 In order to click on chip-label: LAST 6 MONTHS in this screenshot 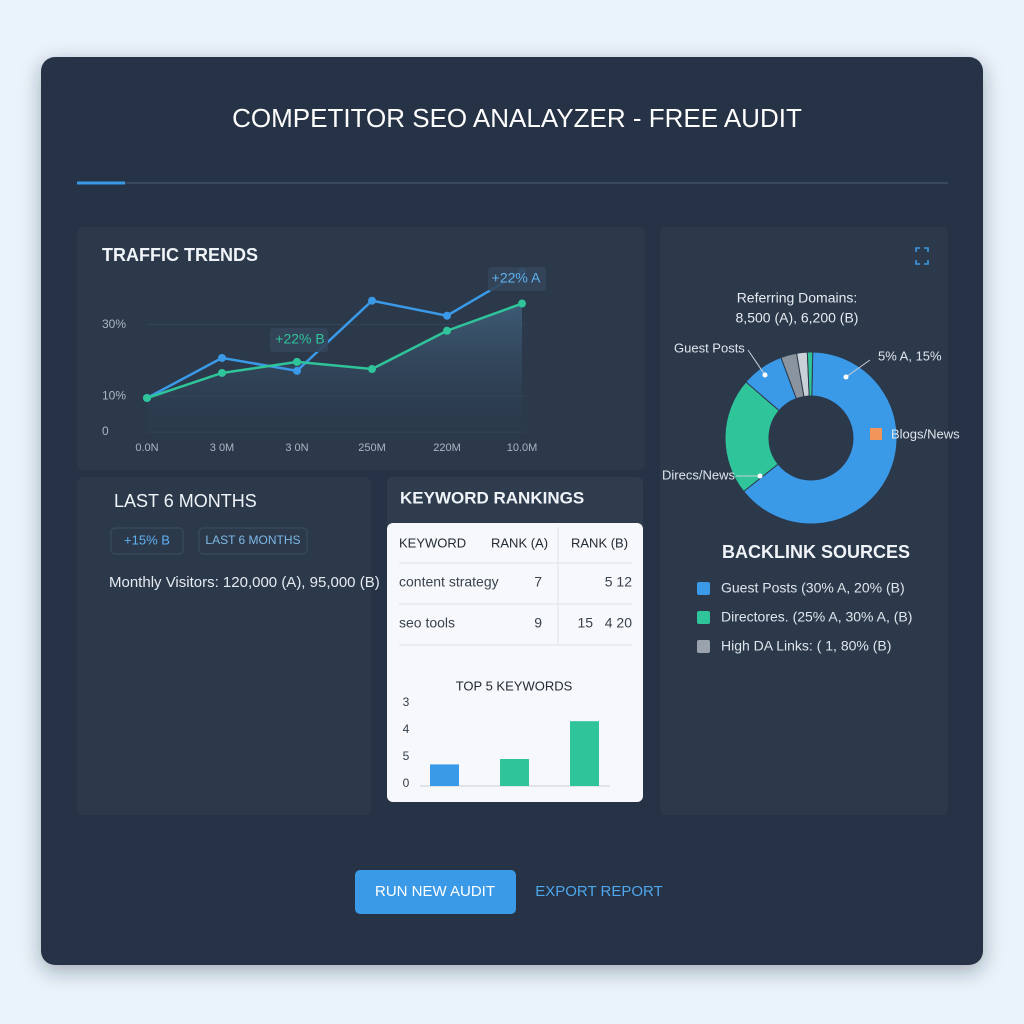, I will do `click(252, 540)`.